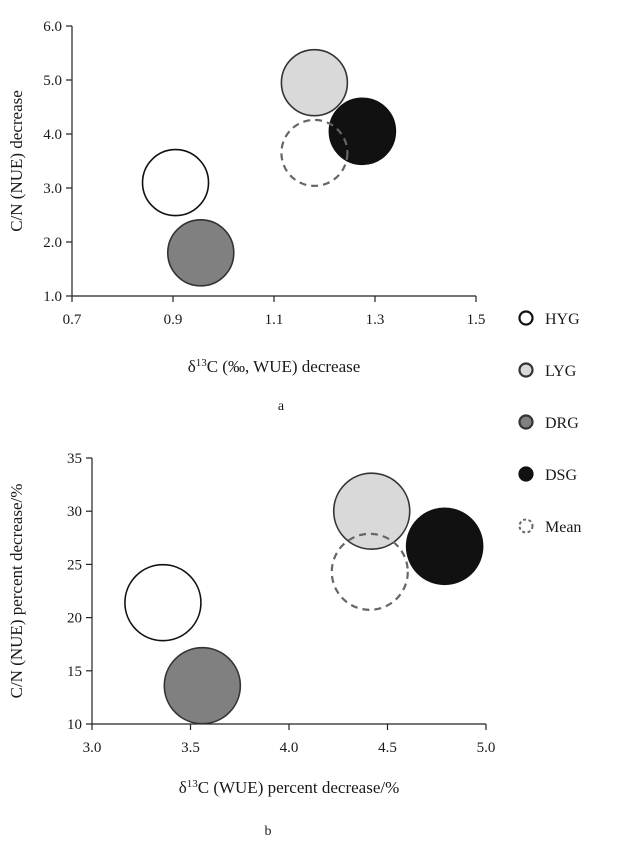 This screenshot has width=627, height=841. I want to click on x-tick-label: 1.5, so click(476, 320).